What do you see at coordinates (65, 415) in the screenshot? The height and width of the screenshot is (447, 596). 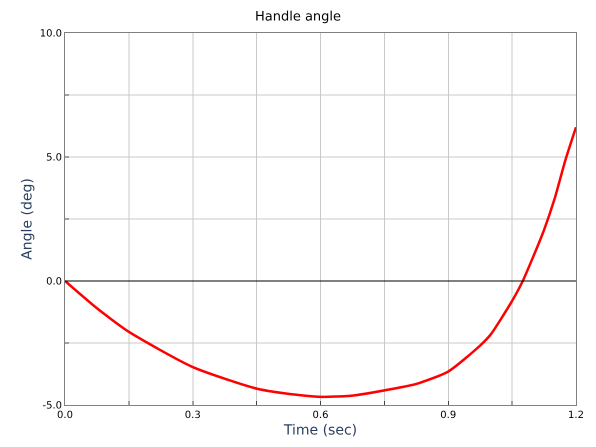 I see `x-tick-label: 0.0` at bounding box center [65, 415].